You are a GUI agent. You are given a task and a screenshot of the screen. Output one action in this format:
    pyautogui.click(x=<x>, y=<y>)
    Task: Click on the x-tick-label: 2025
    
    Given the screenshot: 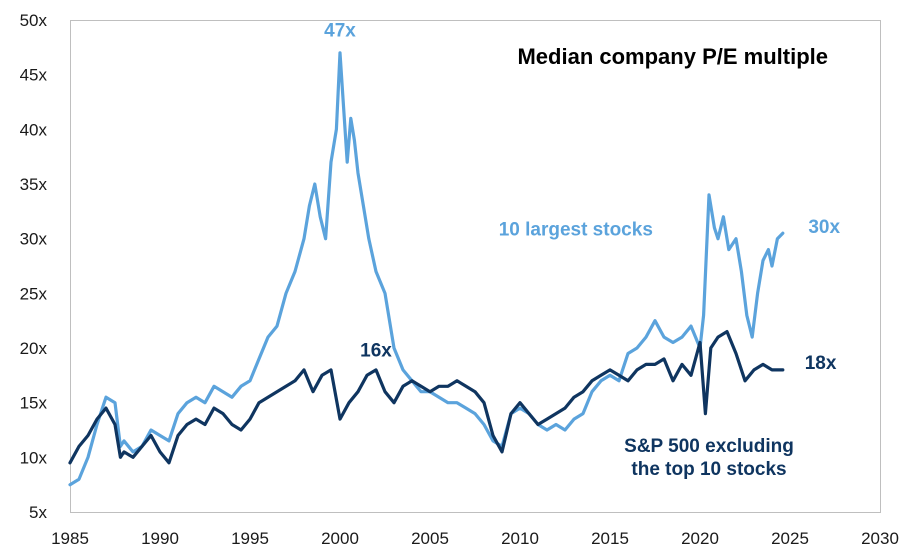 What is the action you would take?
    pyautogui.click(x=790, y=538)
    